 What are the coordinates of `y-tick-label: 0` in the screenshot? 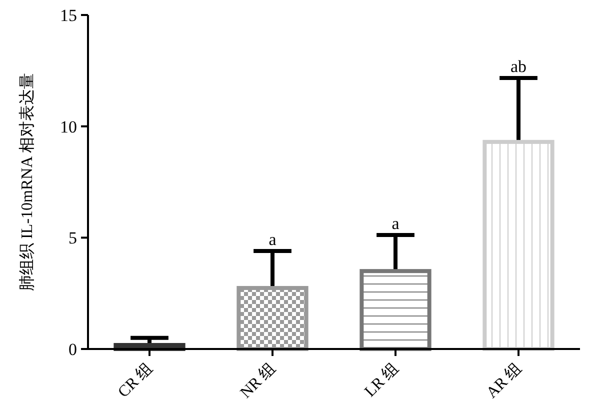 It's located at (72, 349).